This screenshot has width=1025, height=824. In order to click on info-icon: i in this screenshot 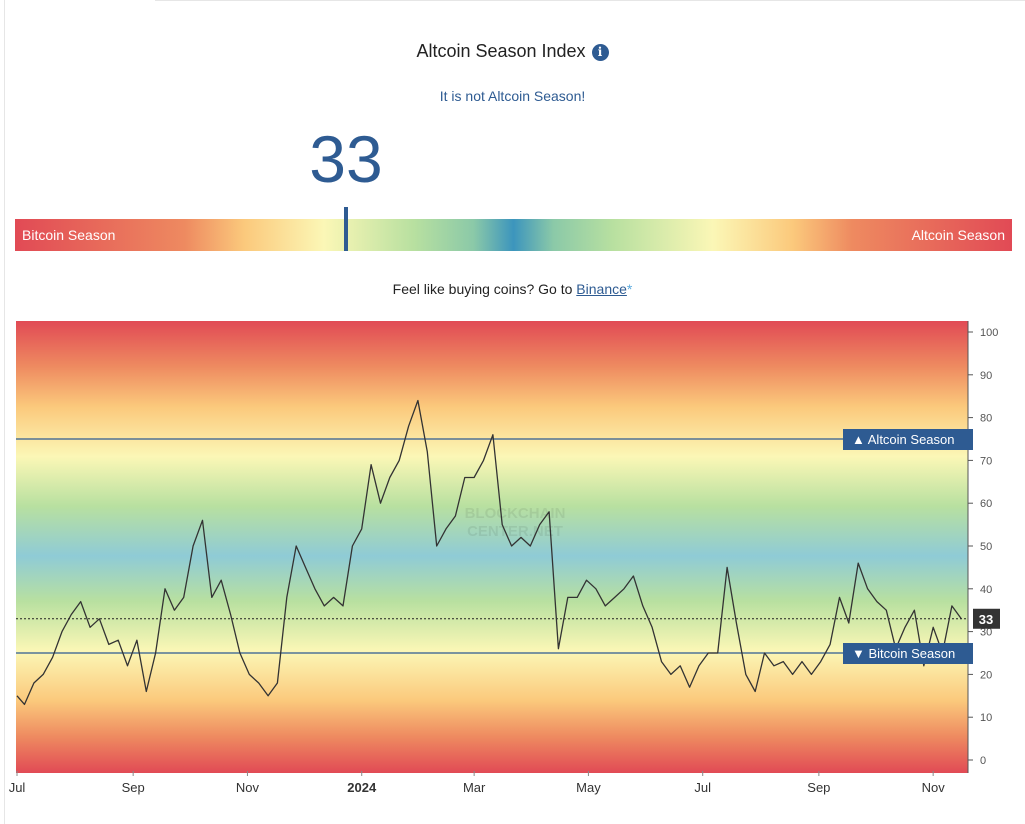, I will do `click(600, 52)`.